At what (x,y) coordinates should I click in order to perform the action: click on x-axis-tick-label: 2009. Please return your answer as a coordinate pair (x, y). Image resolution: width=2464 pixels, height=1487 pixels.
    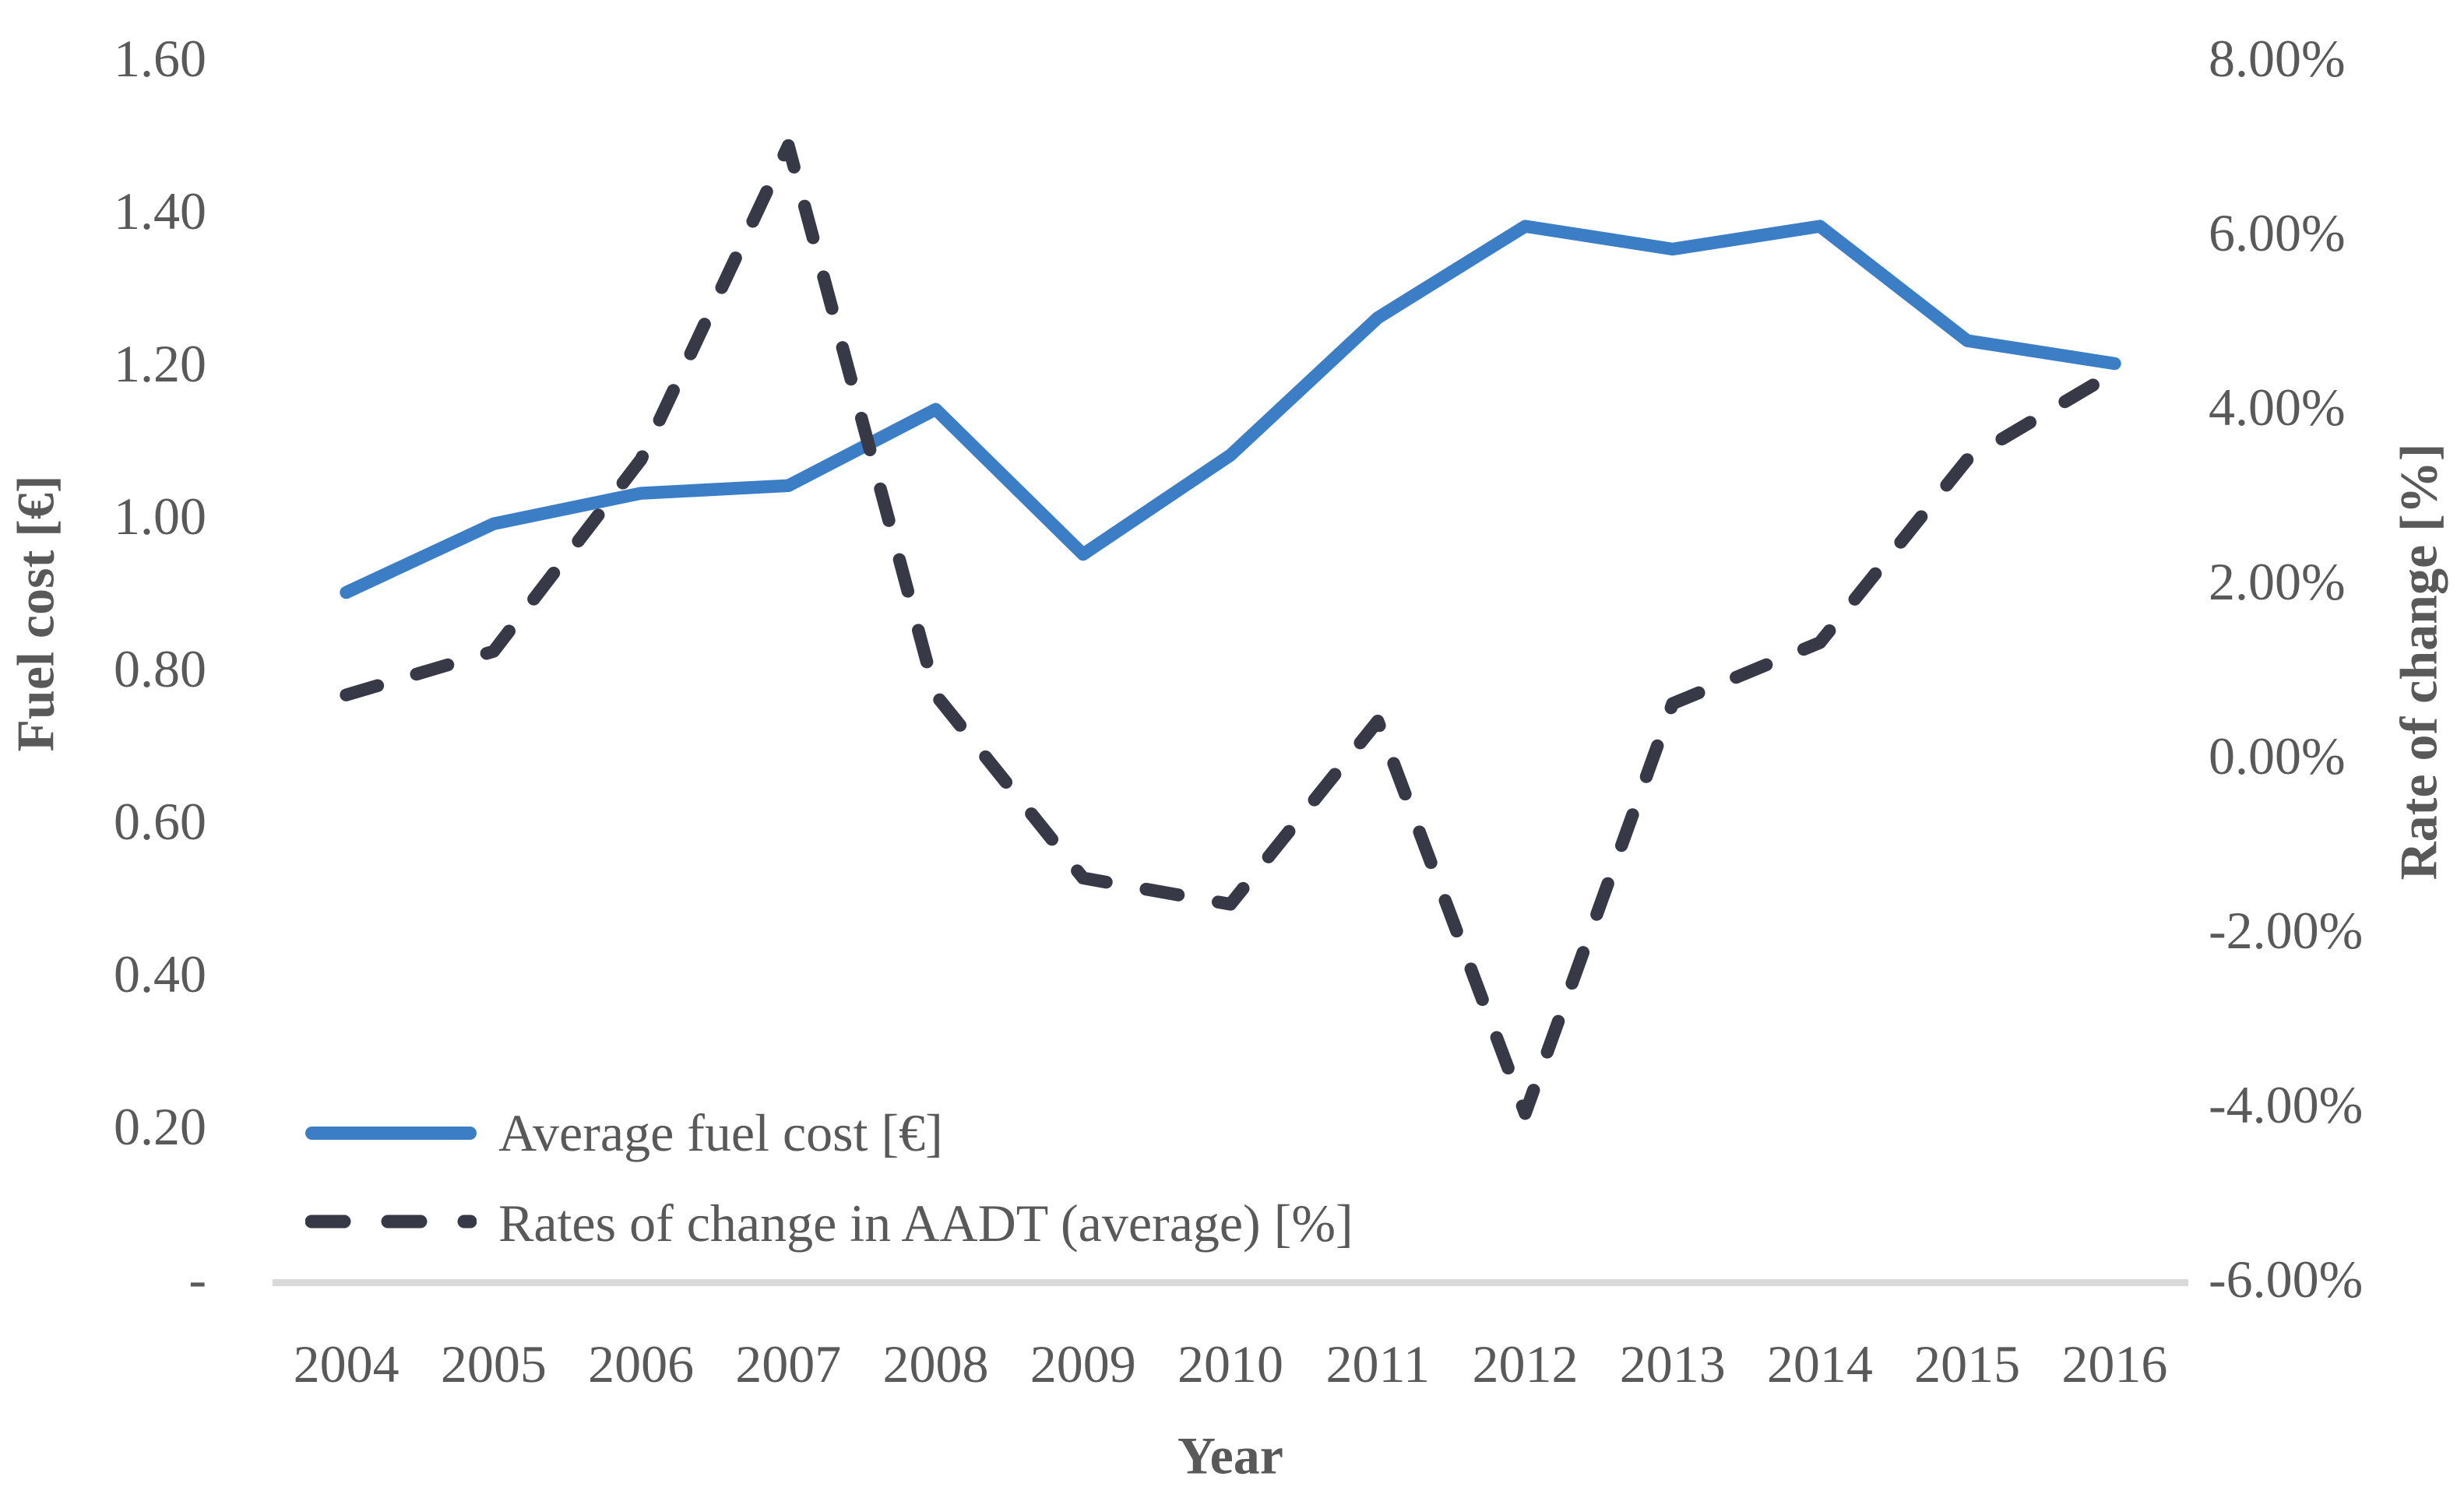
    Looking at the image, I should click on (1083, 1364).